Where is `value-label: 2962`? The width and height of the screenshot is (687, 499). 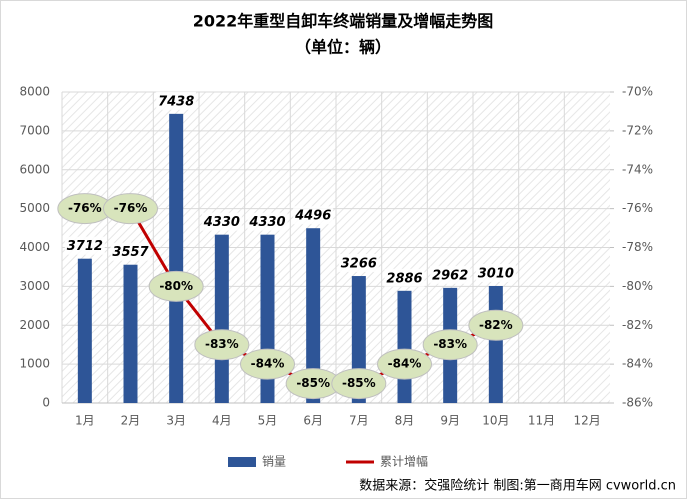 value-label: 2962 is located at coordinates (450, 275).